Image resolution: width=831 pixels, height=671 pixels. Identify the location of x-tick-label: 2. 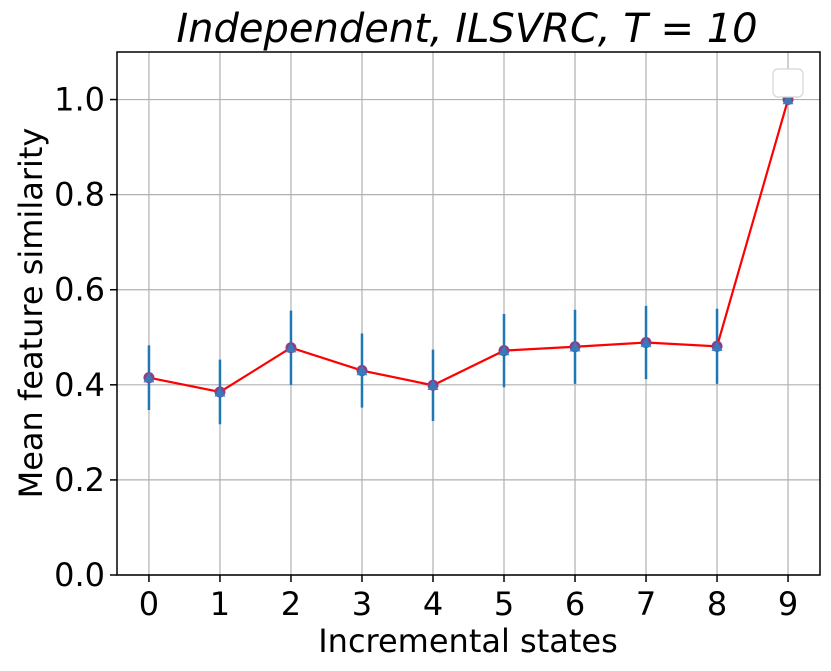
(291, 604).